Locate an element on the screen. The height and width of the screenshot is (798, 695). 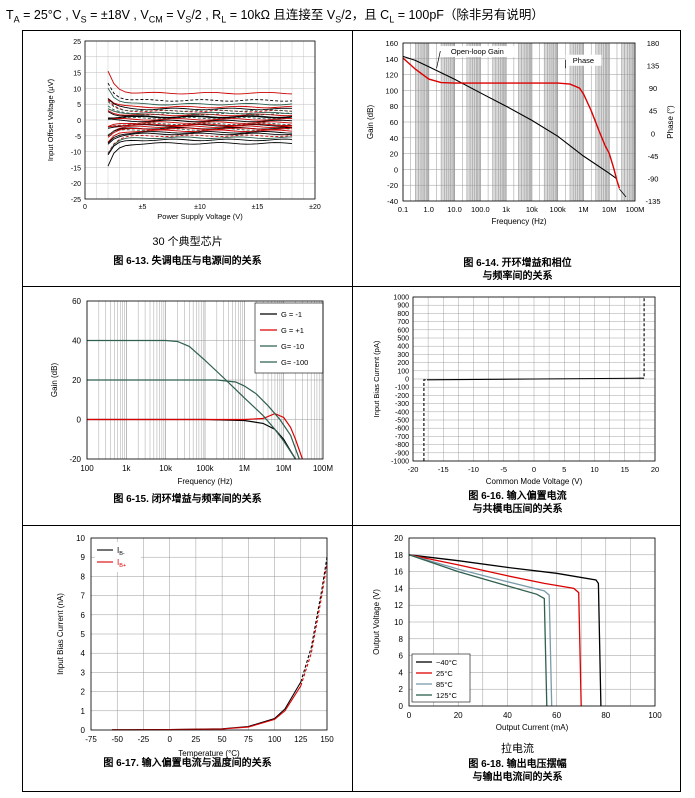
y-tick-label: 200 is located at coordinates (403, 363).